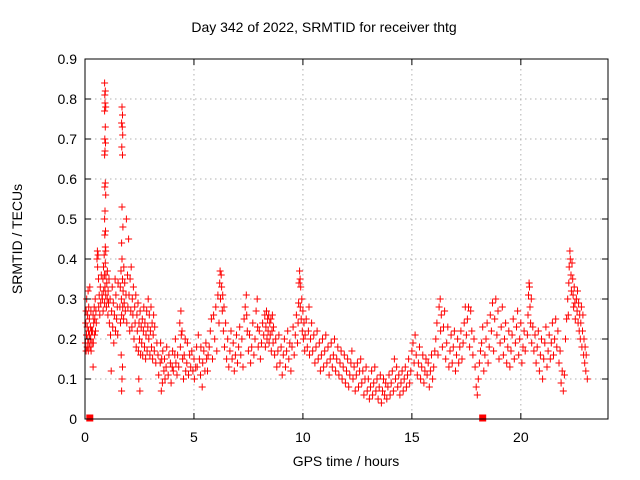  What do you see at coordinates (17, 239) in the screenshot?
I see `y-axis-label: SRMTID / TECUs` at bounding box center [17, 239].